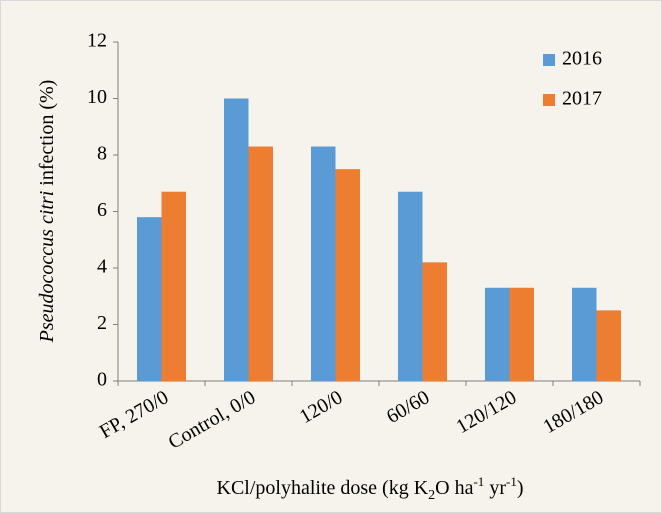 The width and height of the screenshot is (662, 513). I want to click on y-tick-label: 0, so click(102, 380).